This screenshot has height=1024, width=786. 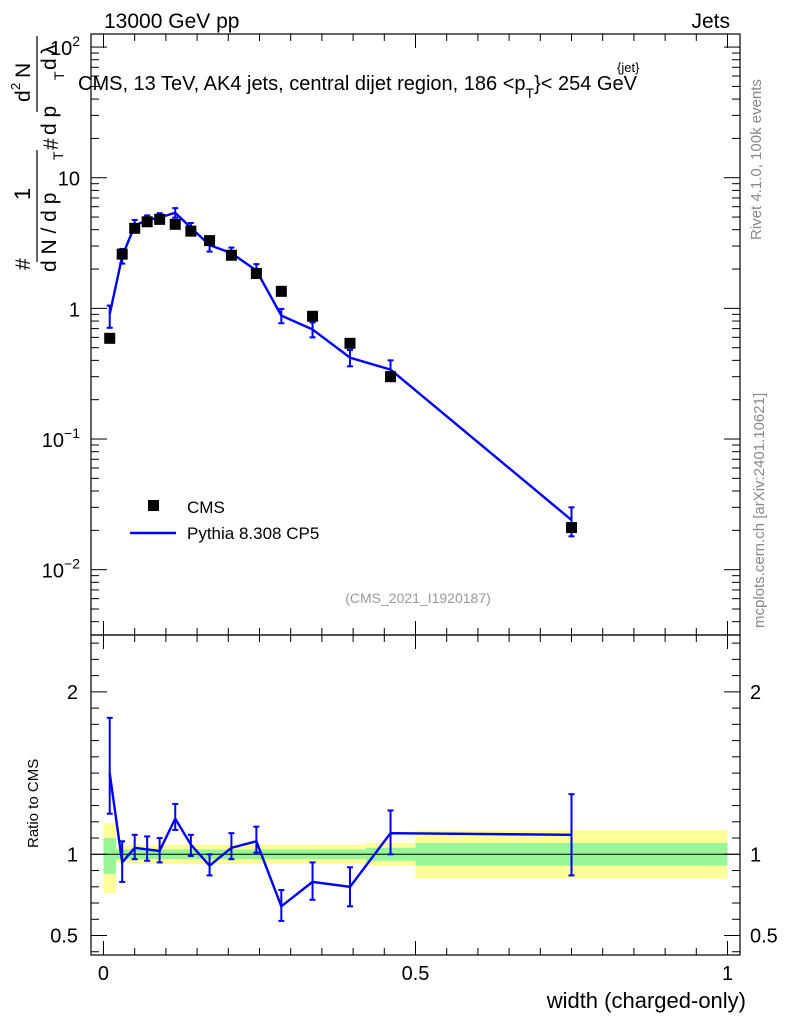 What do you see at coordinates (51, 144) in the screenshot?
I see `ylabel-hash-2: #` at bounding box center [51, 144].